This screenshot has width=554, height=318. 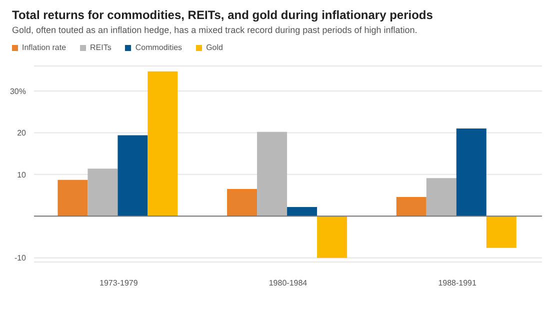 I want to click on legend-label: Inflation rate, so click(x=44, y=47).